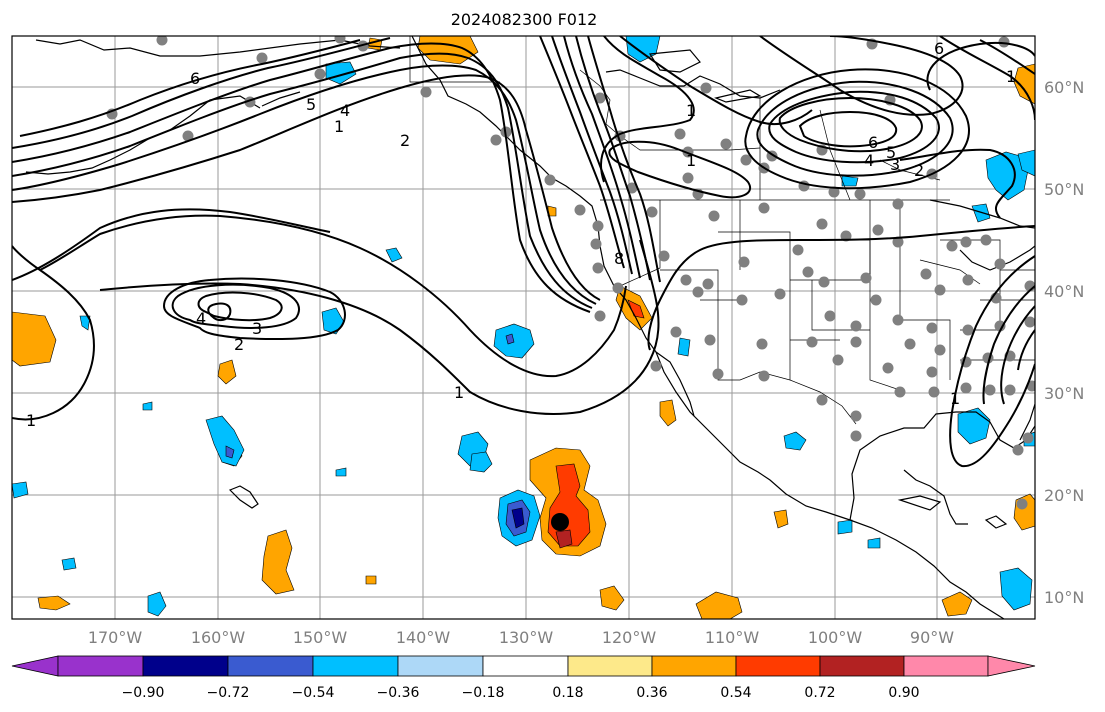 The image size is (1105, 712). Describe the element at coordinates (218, 637) in the screenshot. I see `lon-tick-label: 160°W` at that location.